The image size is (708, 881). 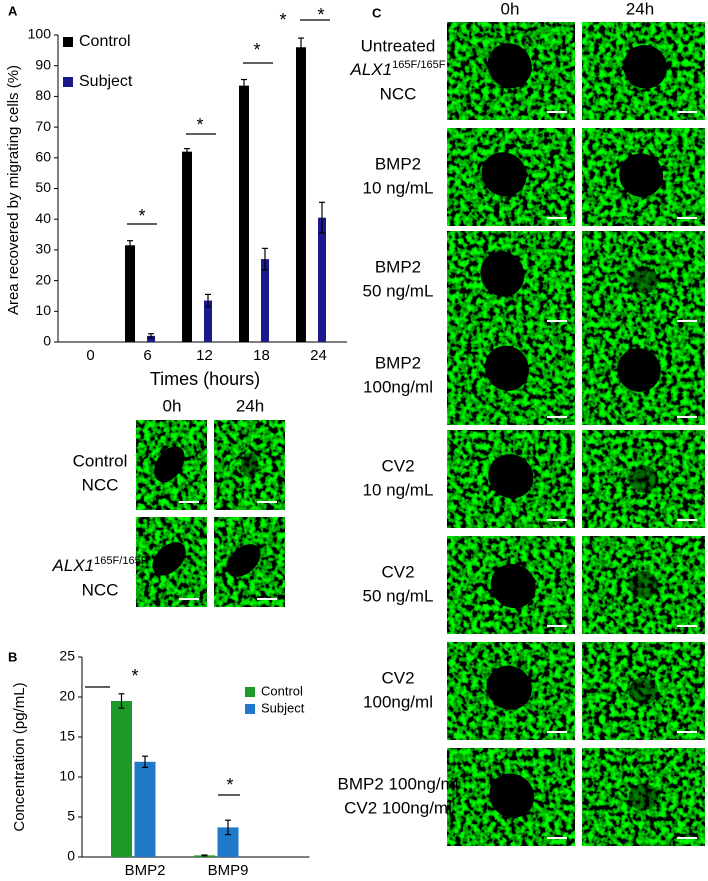 What do you see at coordinates (398, 45) in the screenshot?
I see `image-label: Untreated` at bounding box center [398, 45].